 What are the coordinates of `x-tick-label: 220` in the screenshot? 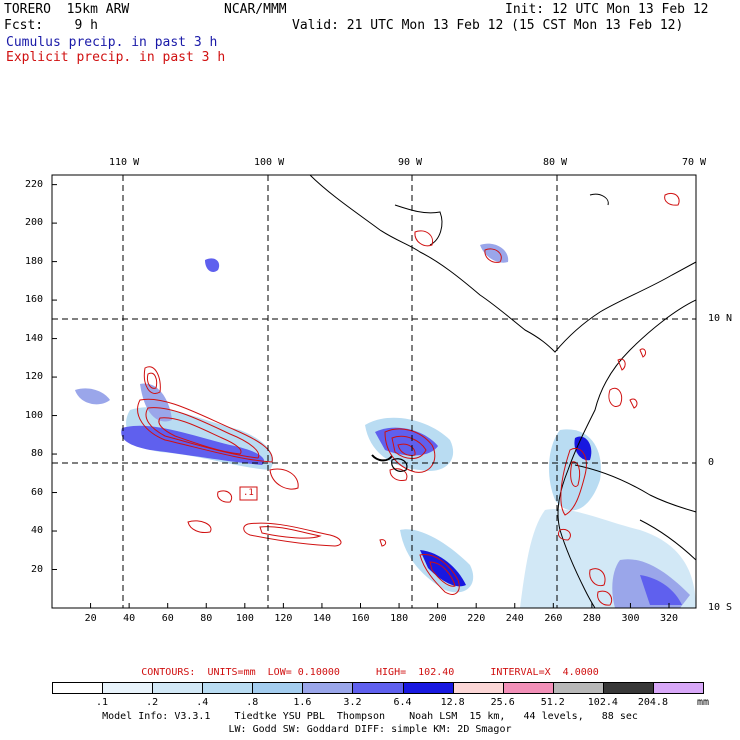 It's located at (476, 618).